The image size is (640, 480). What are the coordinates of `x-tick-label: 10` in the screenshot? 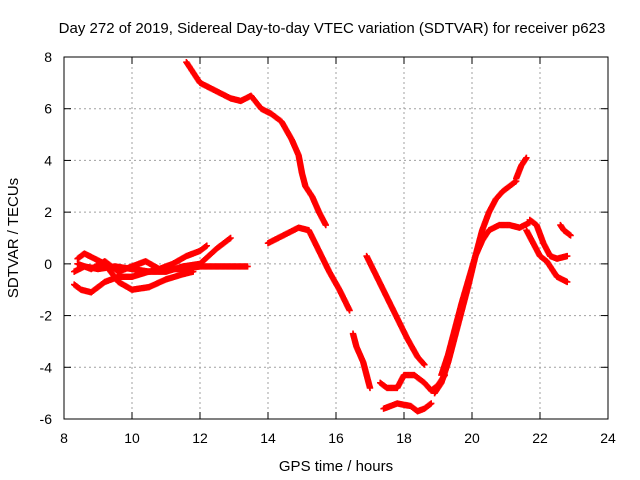 It's located at (132, 438).